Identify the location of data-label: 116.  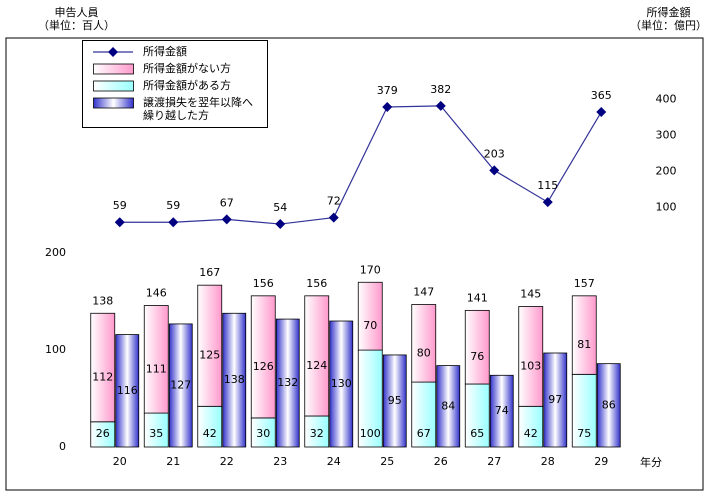
(127, 390).